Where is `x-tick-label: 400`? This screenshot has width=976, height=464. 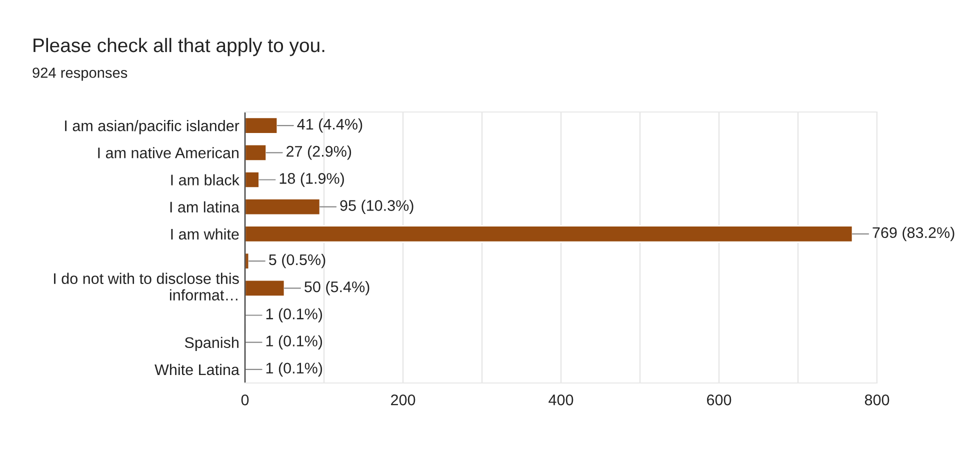
x-tick-label: 400 is located at coordinates (561, 400).